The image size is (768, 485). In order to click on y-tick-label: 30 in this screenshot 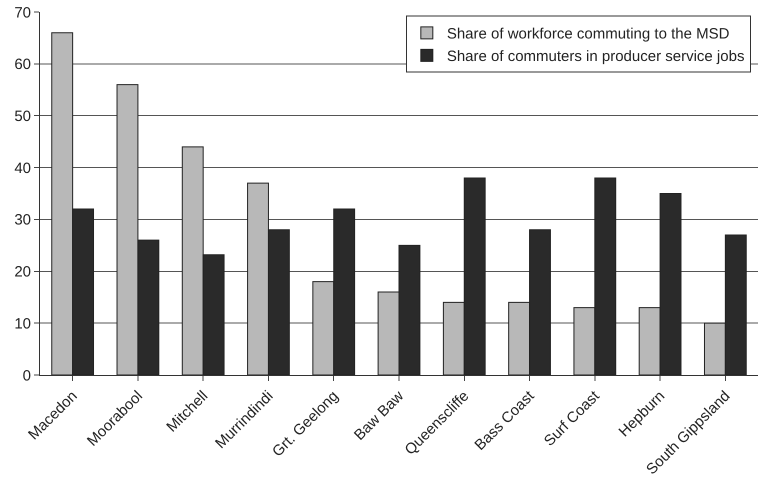, I will do `click(22, 220)`.